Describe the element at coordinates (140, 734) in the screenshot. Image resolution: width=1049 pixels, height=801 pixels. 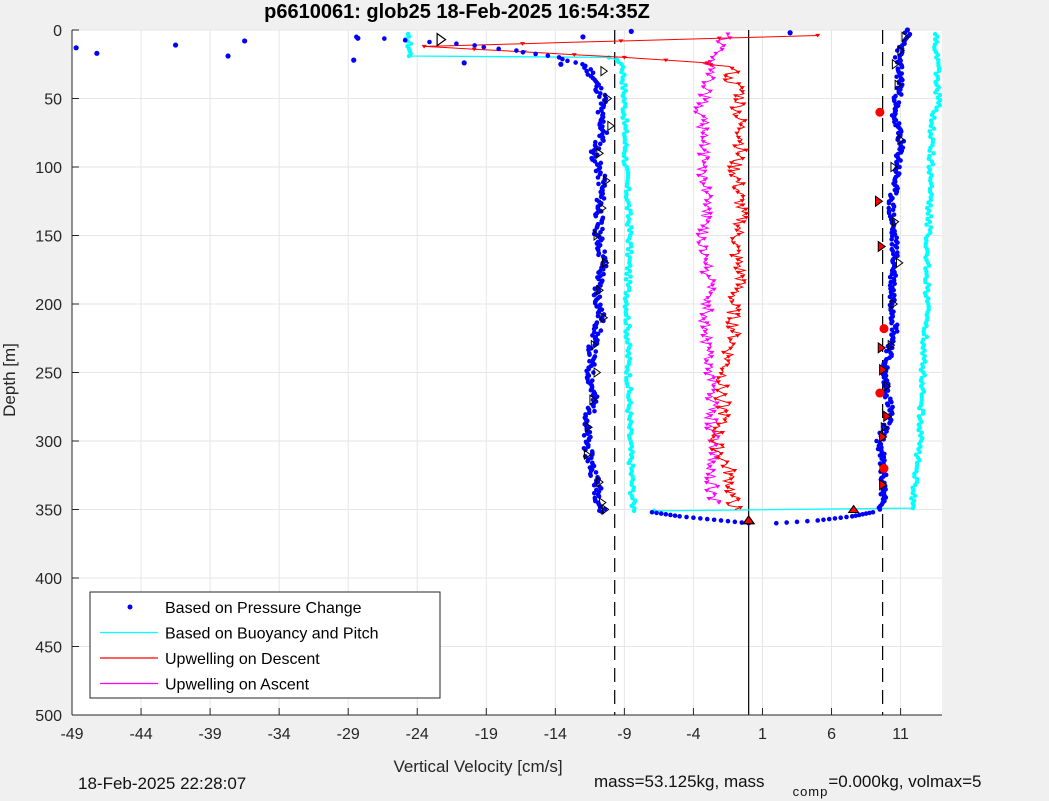
I see `x-tick-label: -44` at that location.